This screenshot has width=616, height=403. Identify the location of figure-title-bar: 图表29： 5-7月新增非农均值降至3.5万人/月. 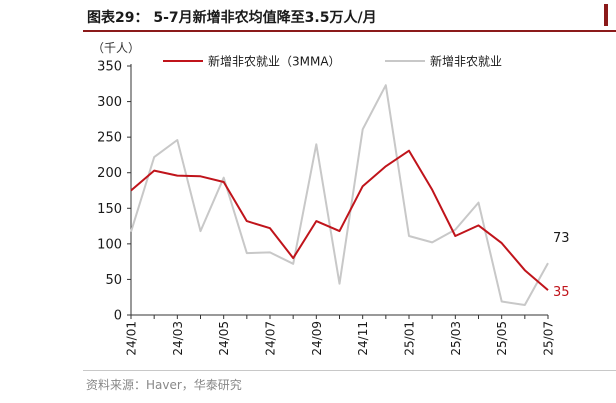
(349, 16).